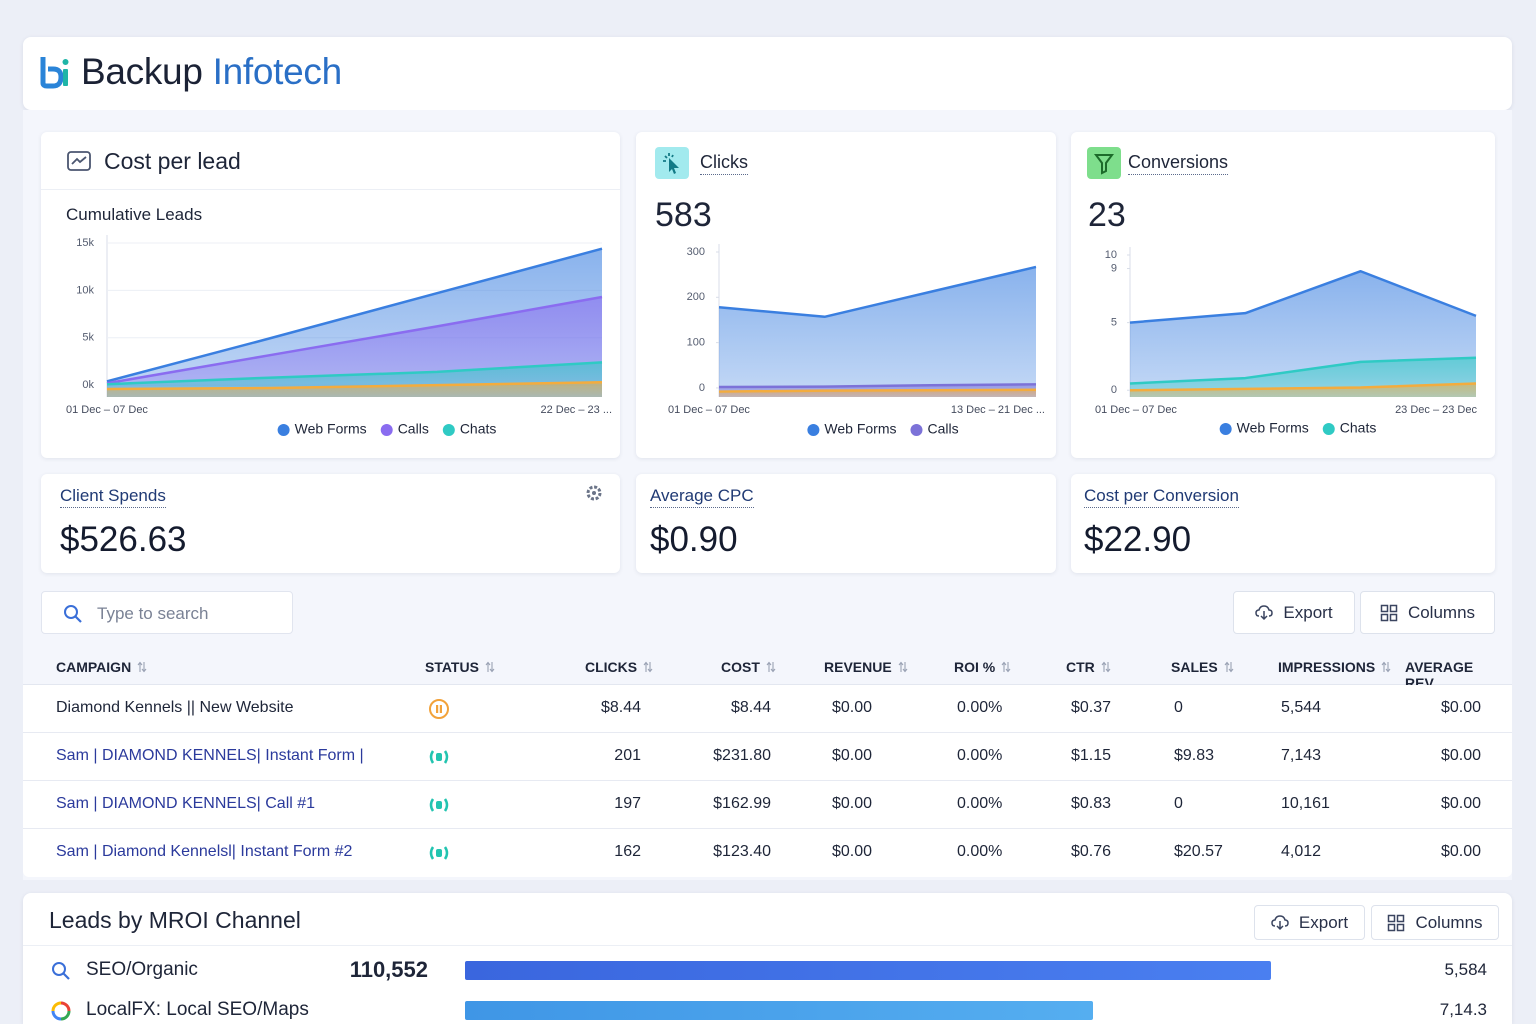 The width and height of the screenshot is (1536, 1024). Describe the element at coordinates (175, 707) in the screenshot. I see `table-cell: Diamond Kennels || New Website` at that location.